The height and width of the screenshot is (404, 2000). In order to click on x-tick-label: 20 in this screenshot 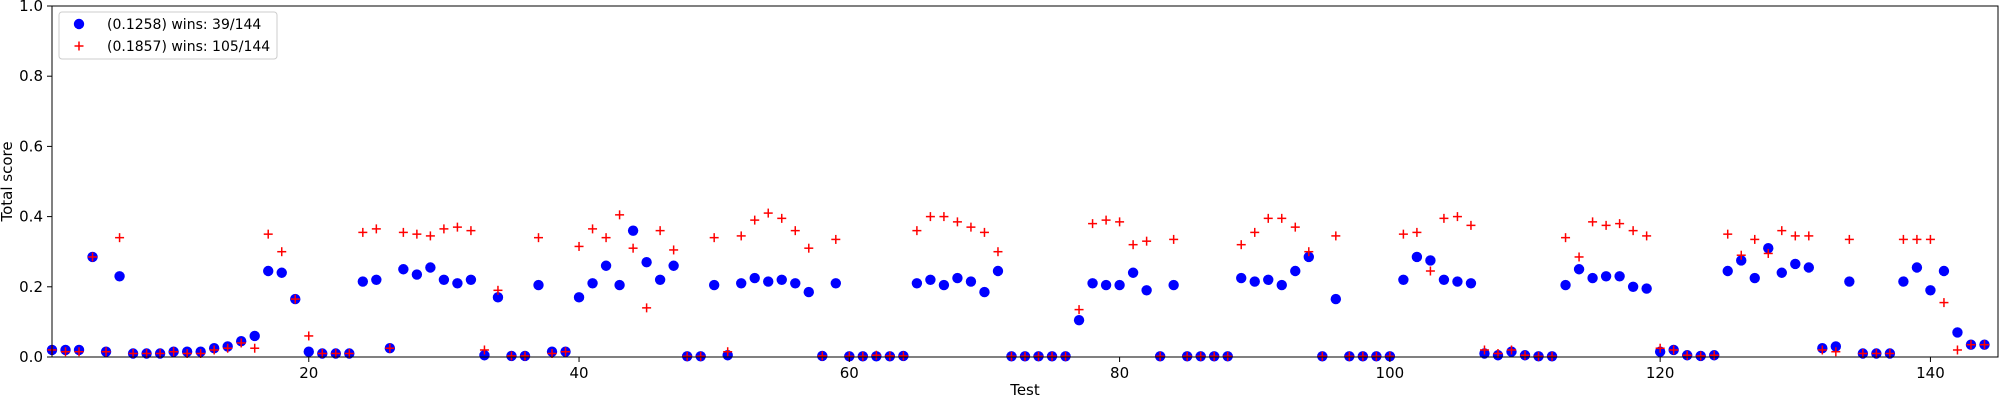, I will do `click(308, 373)`.